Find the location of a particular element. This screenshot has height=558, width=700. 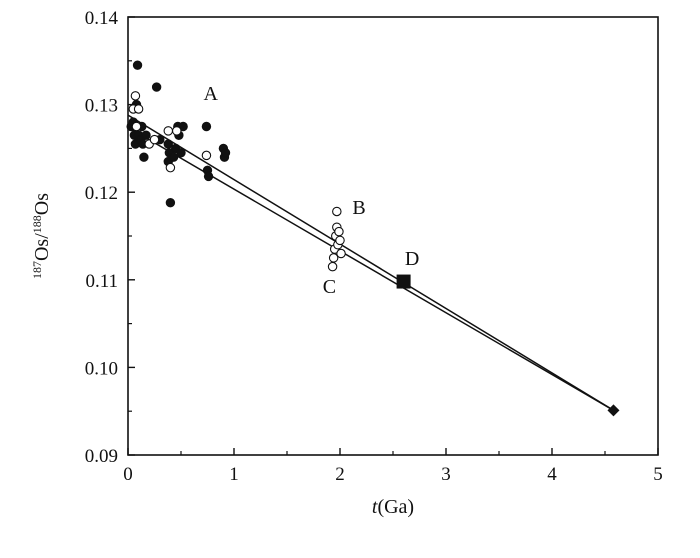

y-tick-label: 0.12 is located at coordinates (101, 193).